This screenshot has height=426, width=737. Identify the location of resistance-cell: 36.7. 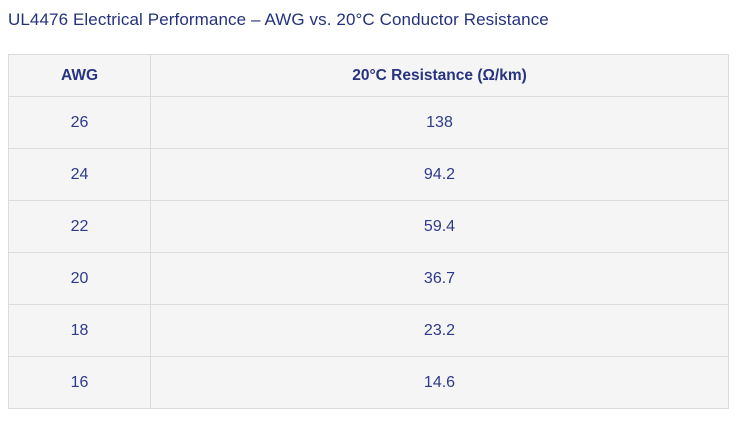
(439, 278).